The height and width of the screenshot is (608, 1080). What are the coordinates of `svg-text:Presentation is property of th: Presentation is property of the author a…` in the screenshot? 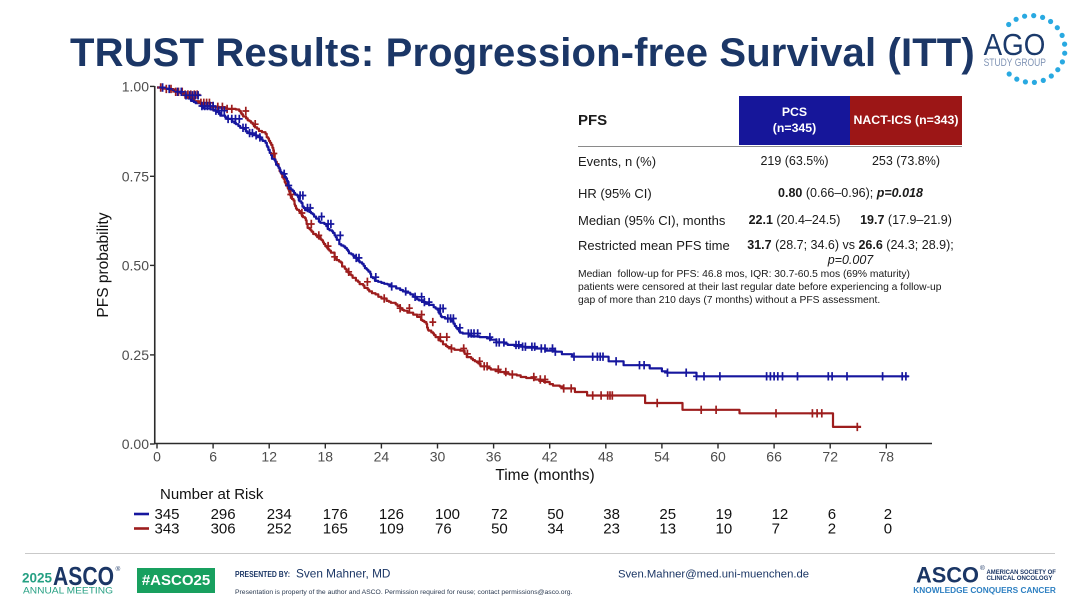 It's located at (404, 592).